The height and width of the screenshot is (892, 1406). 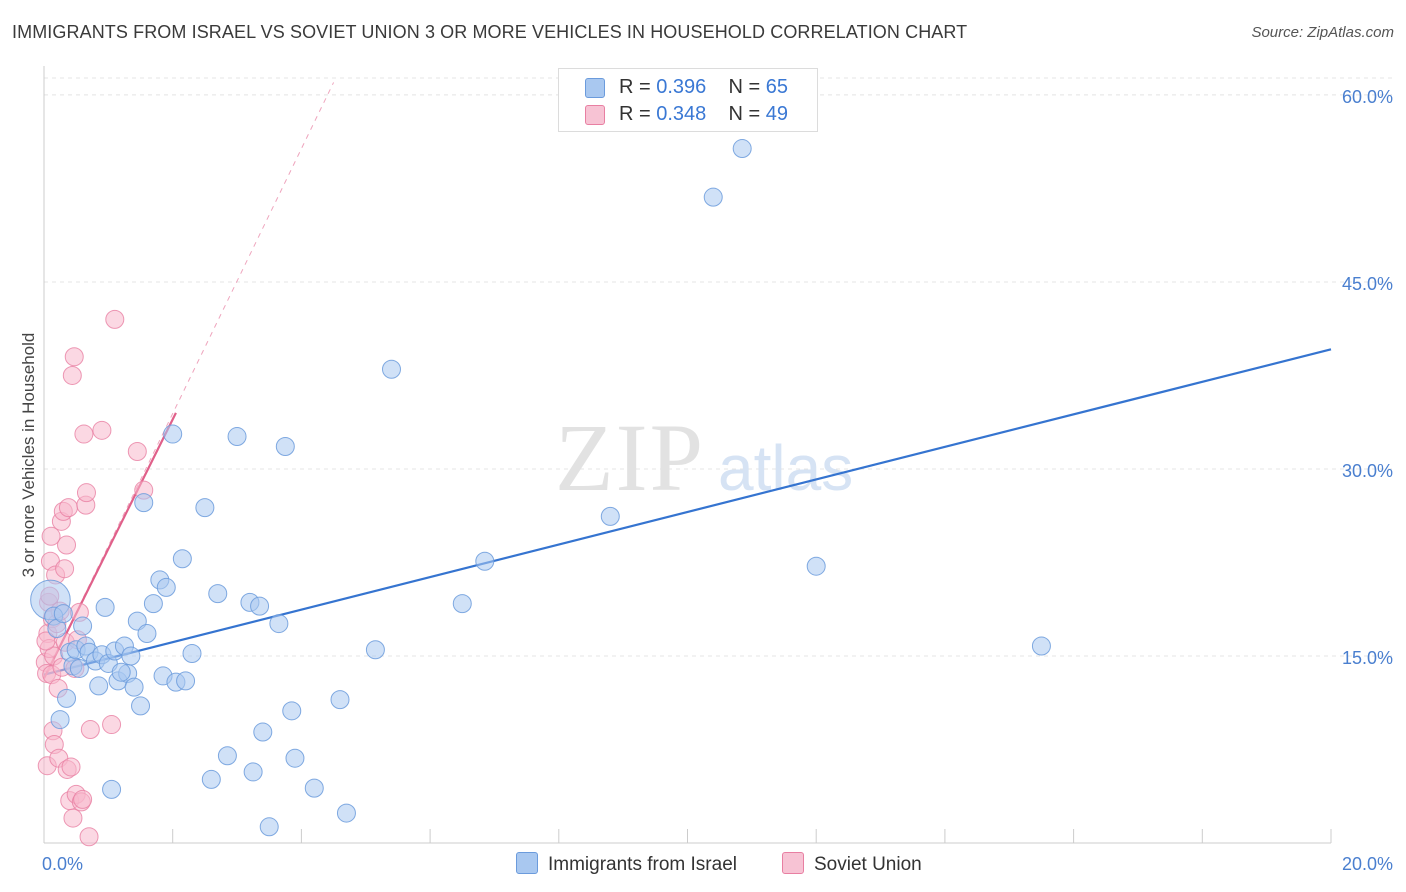 What do you see at coordinates (1367, 471) in the screenshot?
I see `y-tick-label: 30.0%` at bounding box center [1367, 471].